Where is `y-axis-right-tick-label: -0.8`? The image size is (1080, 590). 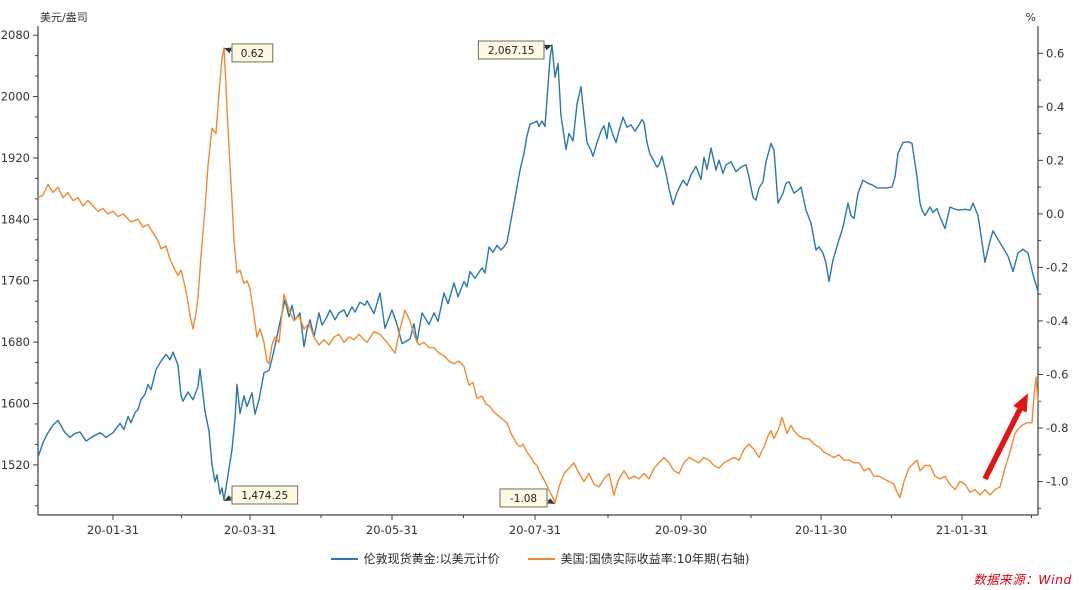 y-axis-right-tick-label: -0.8 is located at coordinates (1057, 428).